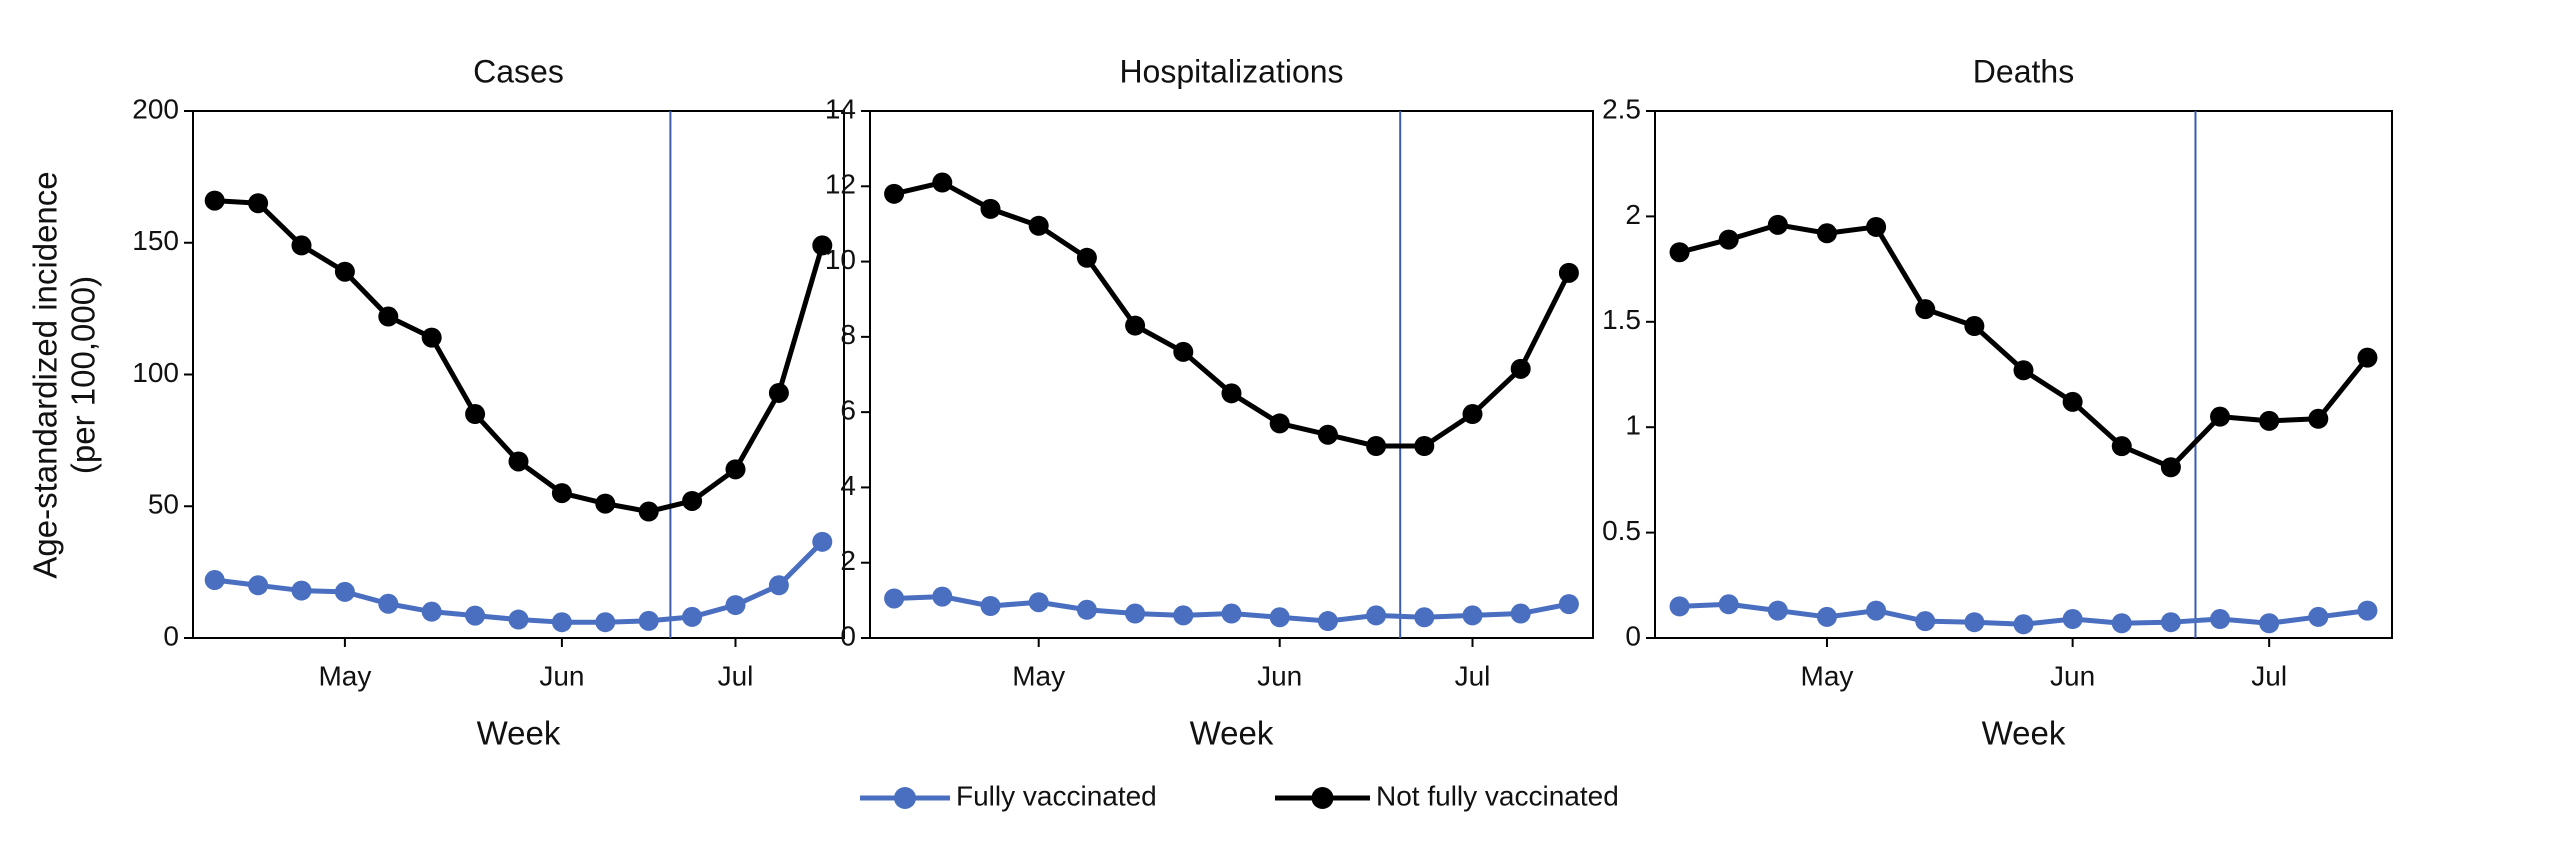 This screenshot has height=844, width=2550. I want to click on y-tick-label: 6, so click(848, 410).